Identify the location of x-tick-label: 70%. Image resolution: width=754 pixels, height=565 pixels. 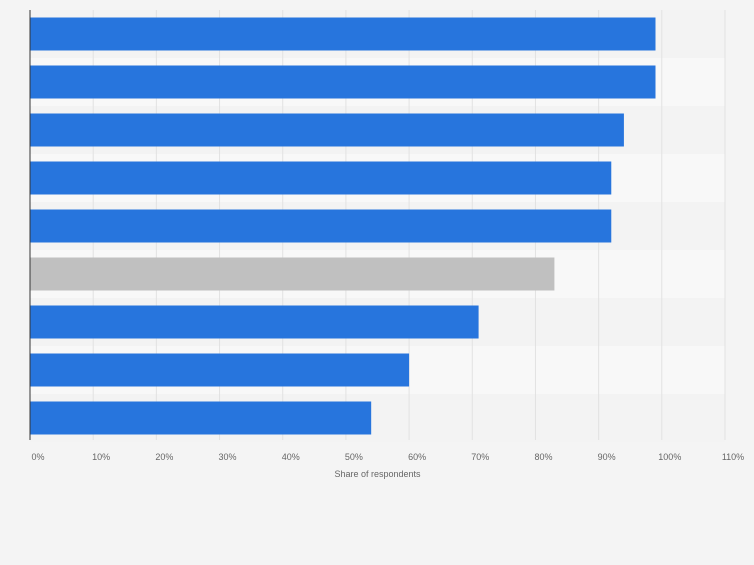
(480, 457).